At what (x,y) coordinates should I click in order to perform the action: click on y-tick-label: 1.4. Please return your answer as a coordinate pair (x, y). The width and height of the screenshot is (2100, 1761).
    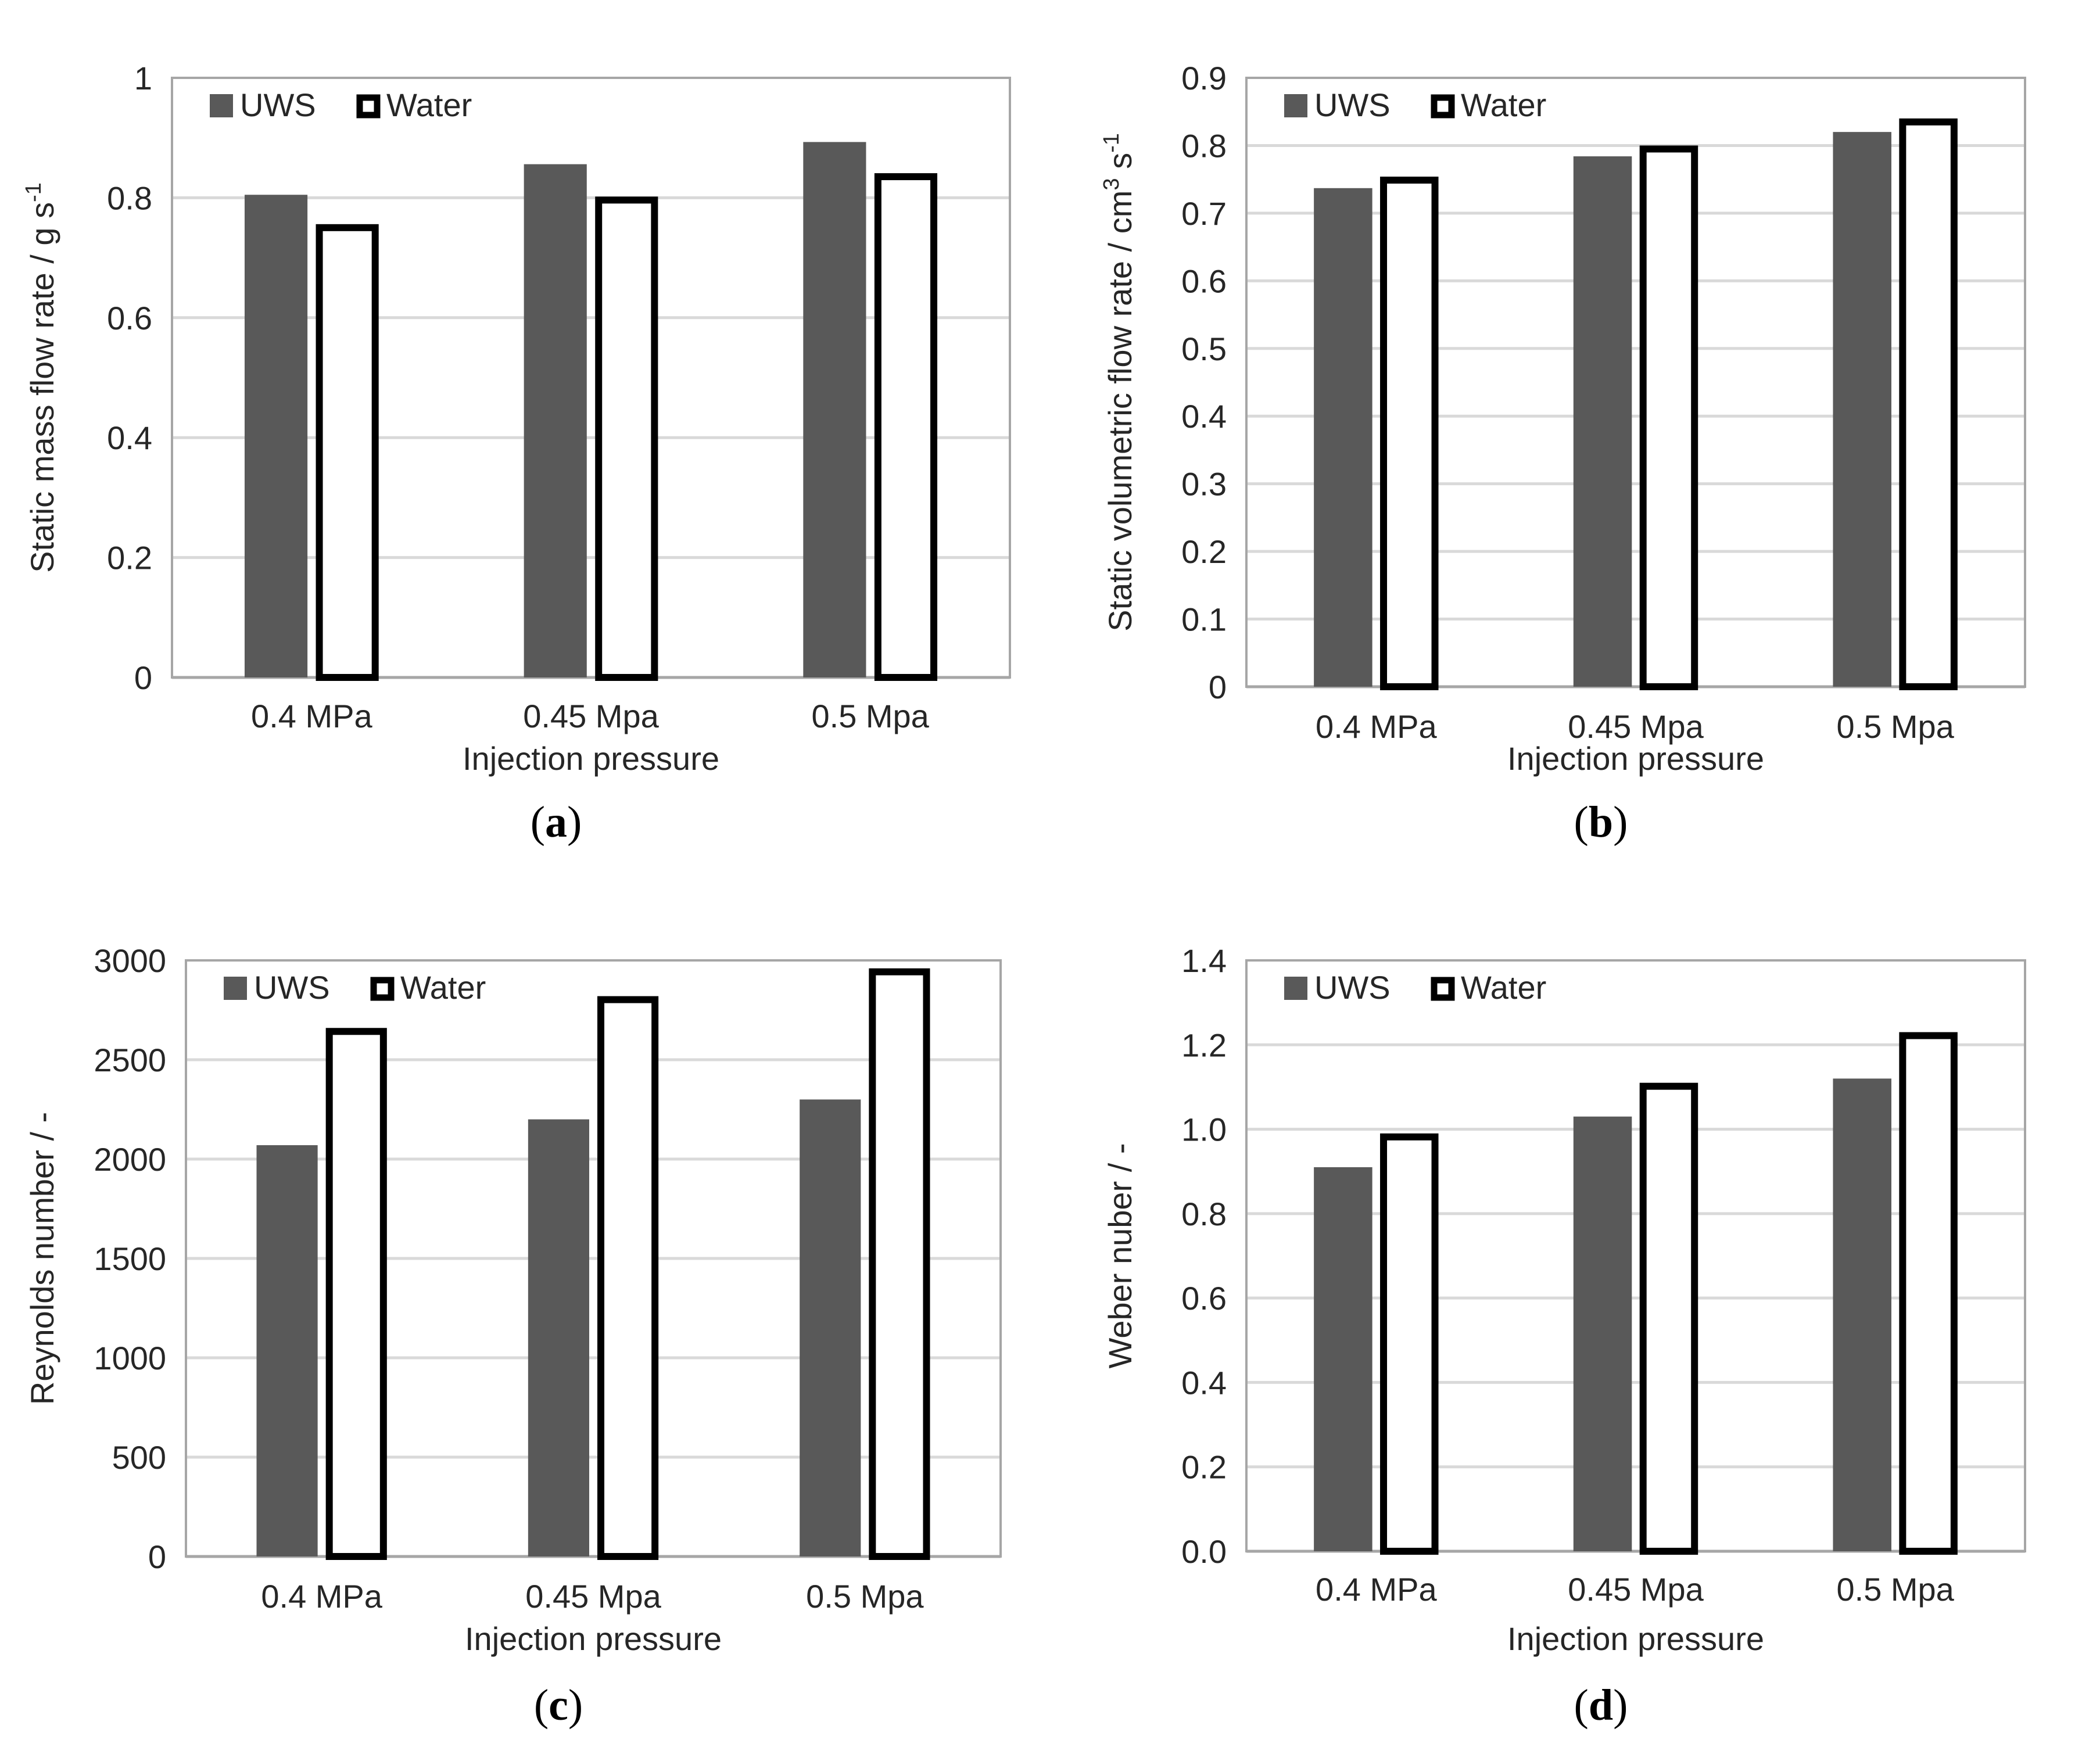
    Looking at the image, I should click on (1204, 960).